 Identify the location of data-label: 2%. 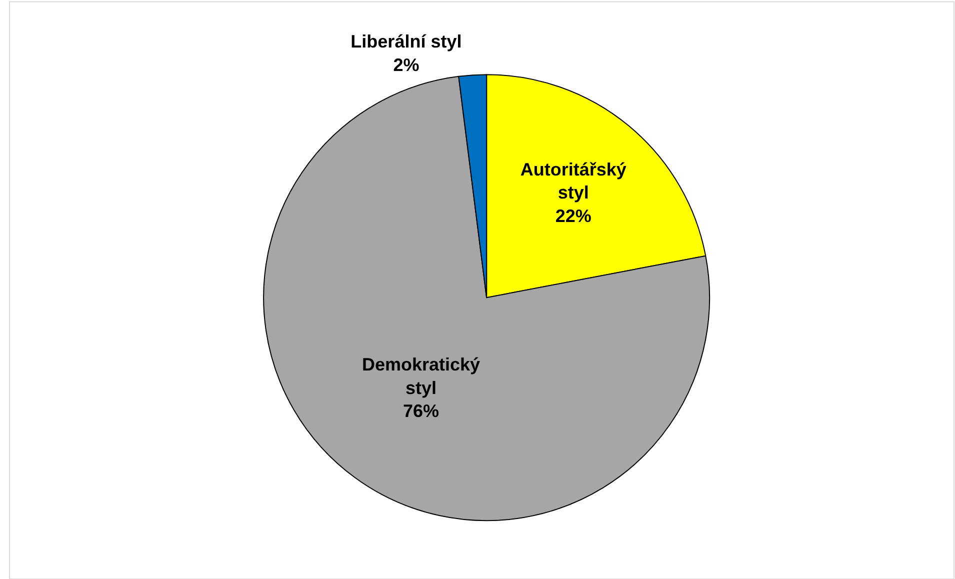
(406, 65).